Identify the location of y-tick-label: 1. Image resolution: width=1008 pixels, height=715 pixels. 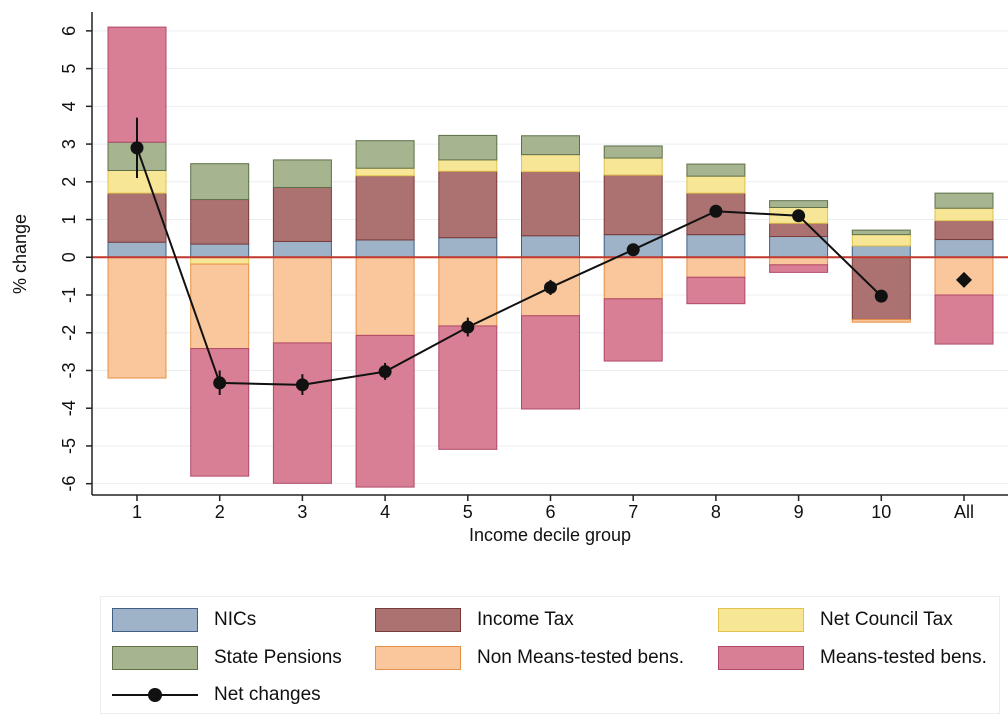
(69, 220).